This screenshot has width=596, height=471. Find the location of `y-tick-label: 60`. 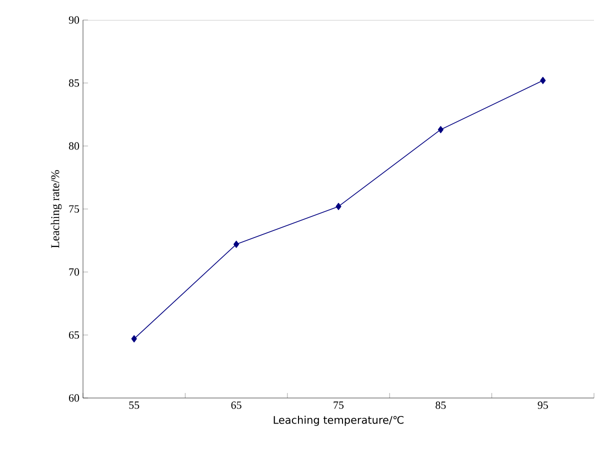

y-tick-label: 60 is located at coordinates (74, 398).